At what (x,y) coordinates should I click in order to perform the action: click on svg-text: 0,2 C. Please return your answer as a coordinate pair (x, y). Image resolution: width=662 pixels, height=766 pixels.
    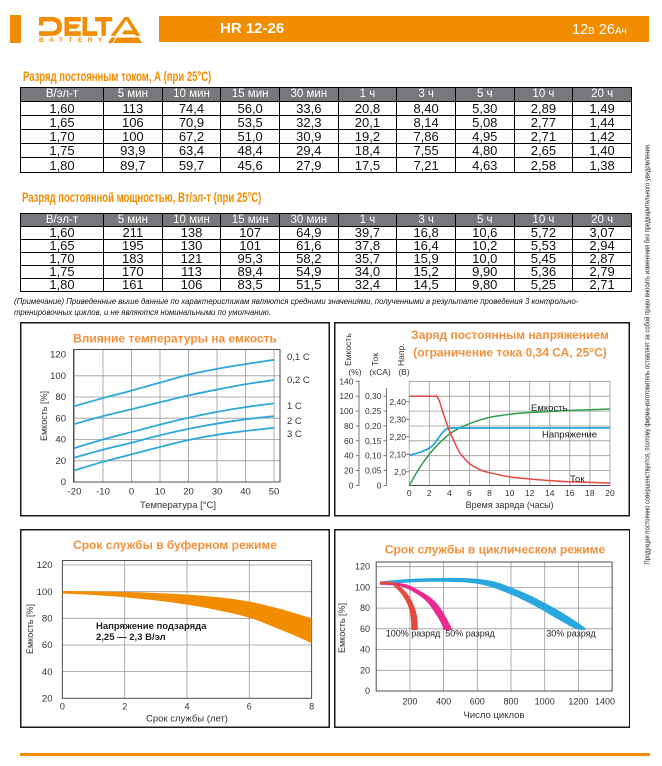
    Looking at the image, I should click on (298, 380).